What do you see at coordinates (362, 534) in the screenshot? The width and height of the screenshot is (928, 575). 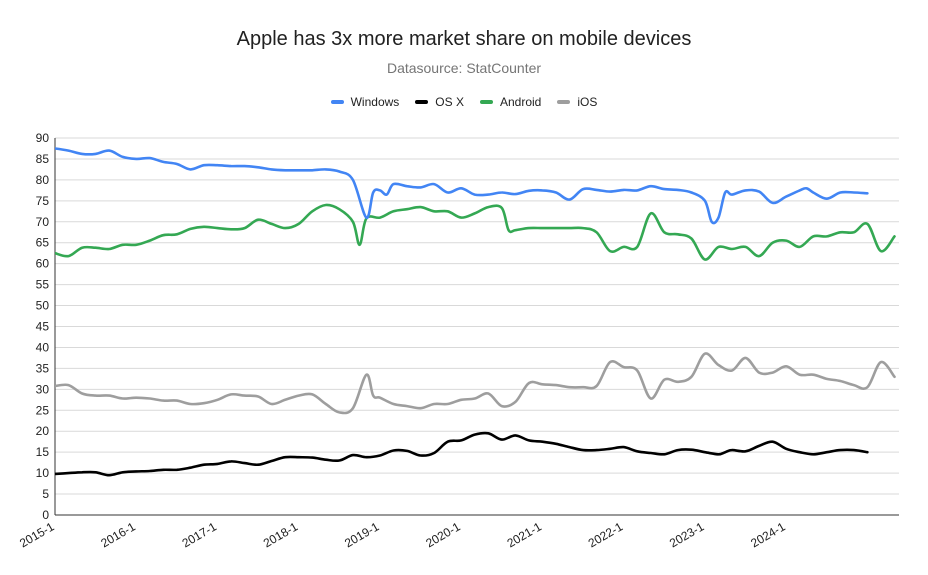 I see `x-tick-label-2019-1: 2019-1` at bounding box center [362, 534].